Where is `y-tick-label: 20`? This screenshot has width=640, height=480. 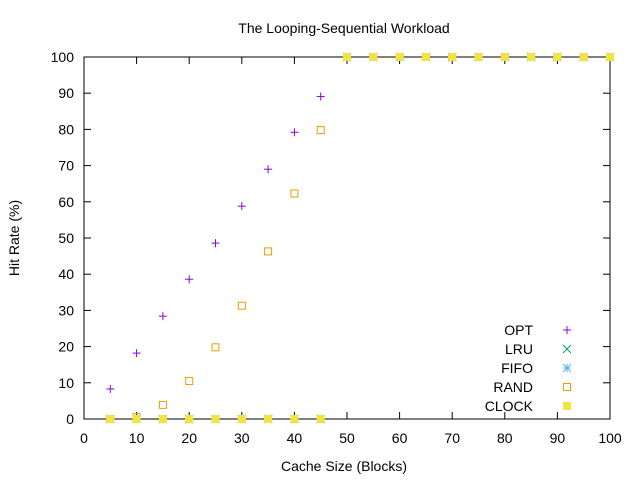 y-tick-label: 20 is located at coordinates (66, 347).